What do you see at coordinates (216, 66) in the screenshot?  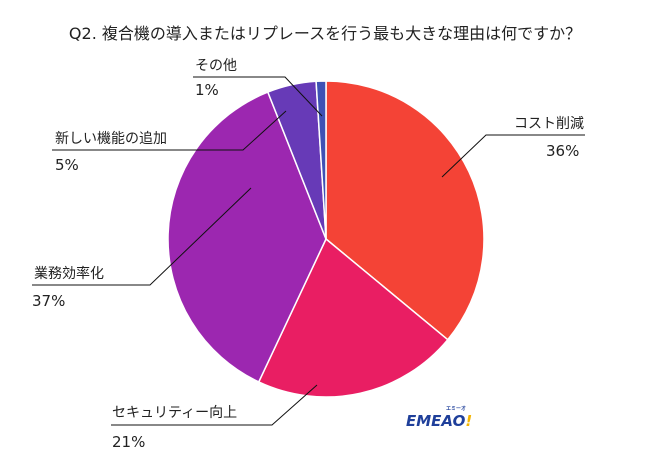 I see `label-other-name: その他` at bounding box center [216, 66].